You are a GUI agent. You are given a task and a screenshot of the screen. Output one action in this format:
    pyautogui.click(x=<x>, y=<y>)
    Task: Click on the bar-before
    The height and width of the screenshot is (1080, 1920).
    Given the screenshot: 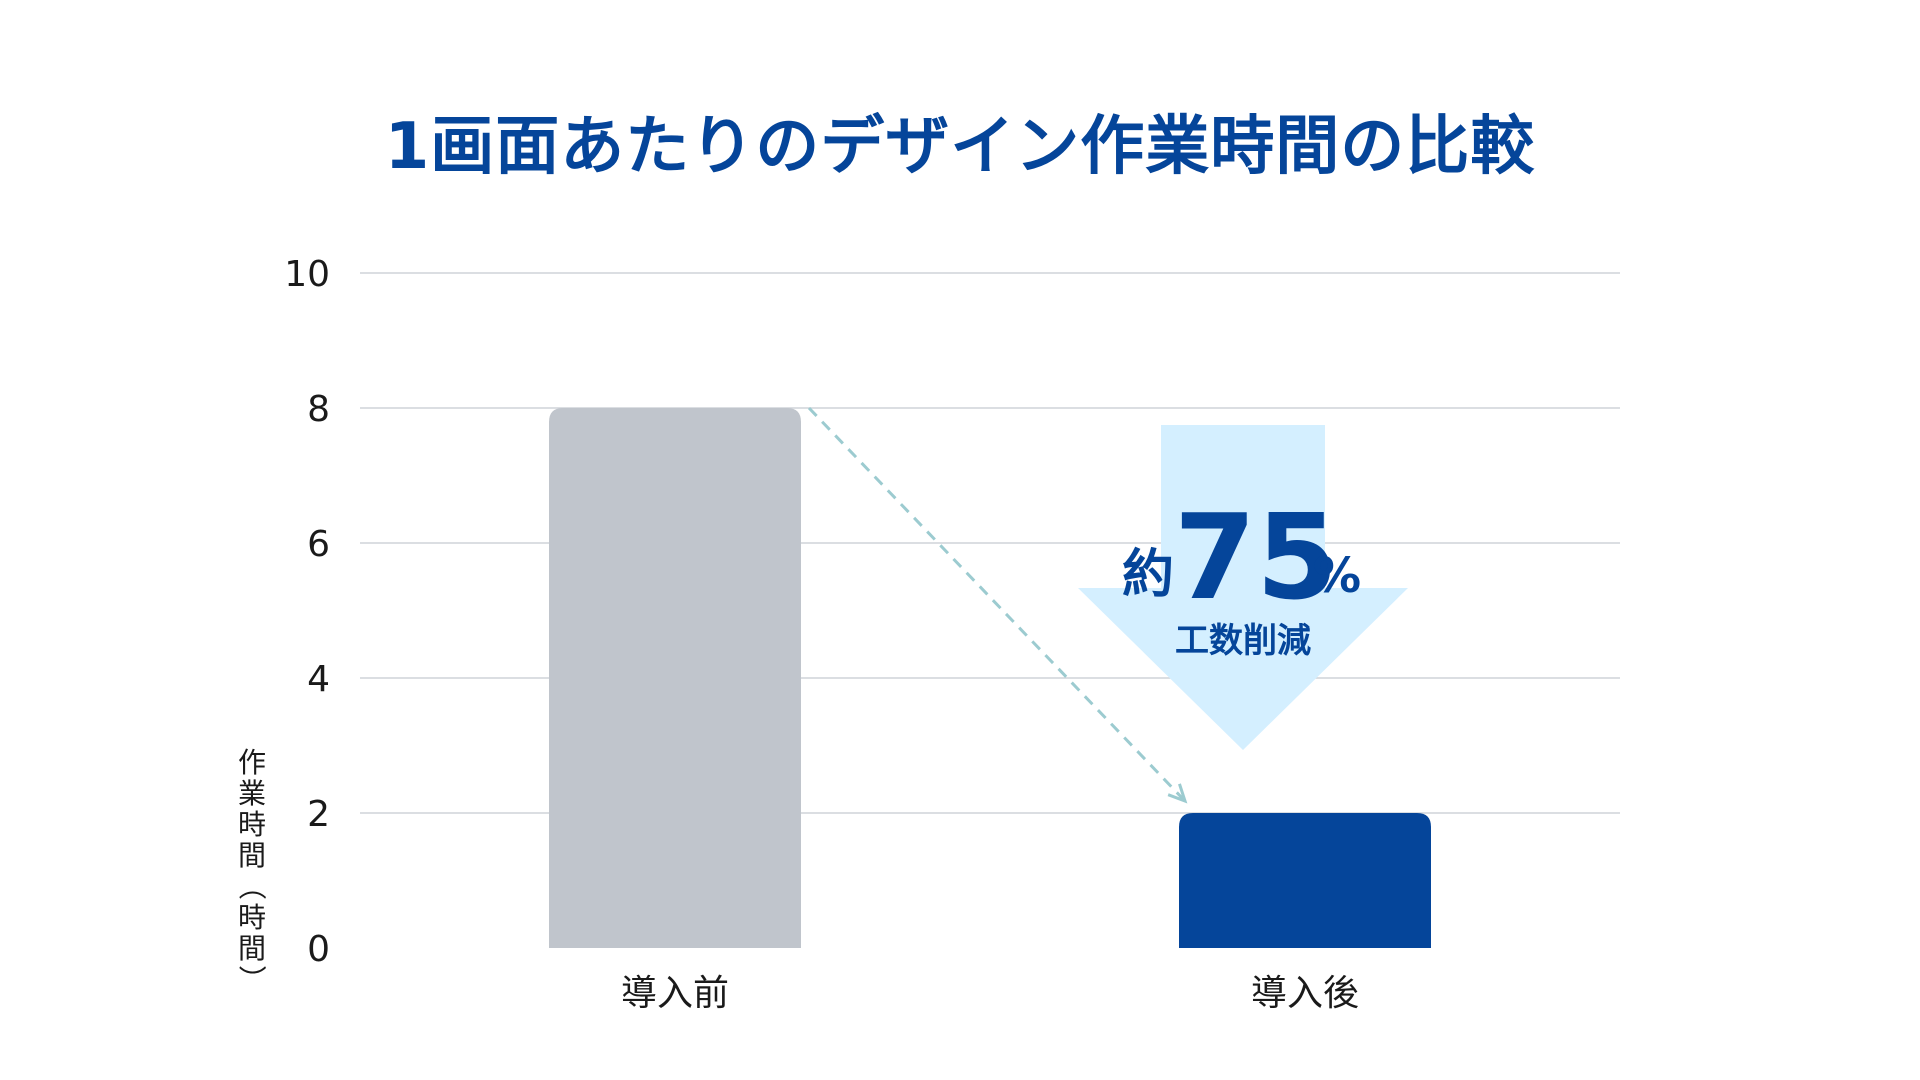 What is the action you would take?
    pyautogui.click(x=675, y=678)
    